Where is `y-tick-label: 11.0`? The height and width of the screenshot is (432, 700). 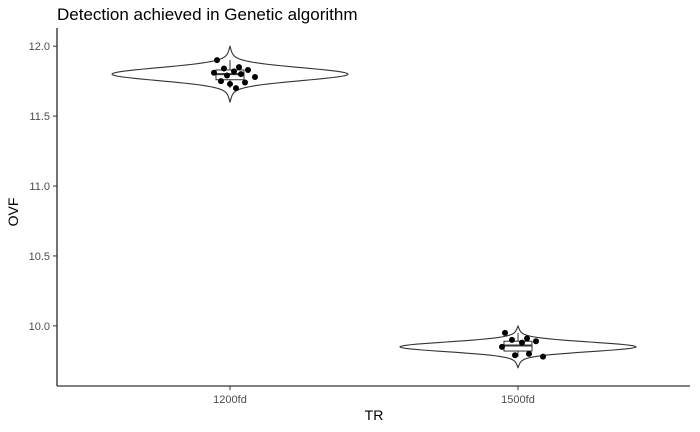
y-tick-label: 11.0 is located at coordinates (39, 187).